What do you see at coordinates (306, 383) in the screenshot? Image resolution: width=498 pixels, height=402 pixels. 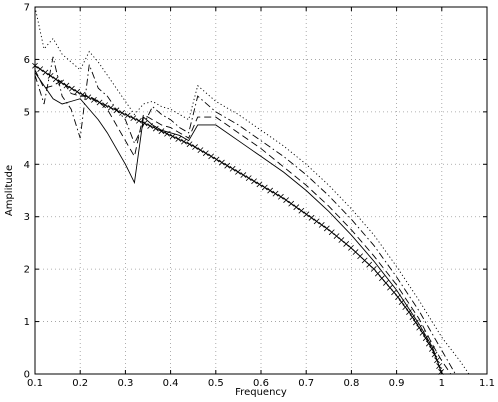 I see `x-tick-label: 0.7` at bounding box center [306, 383].